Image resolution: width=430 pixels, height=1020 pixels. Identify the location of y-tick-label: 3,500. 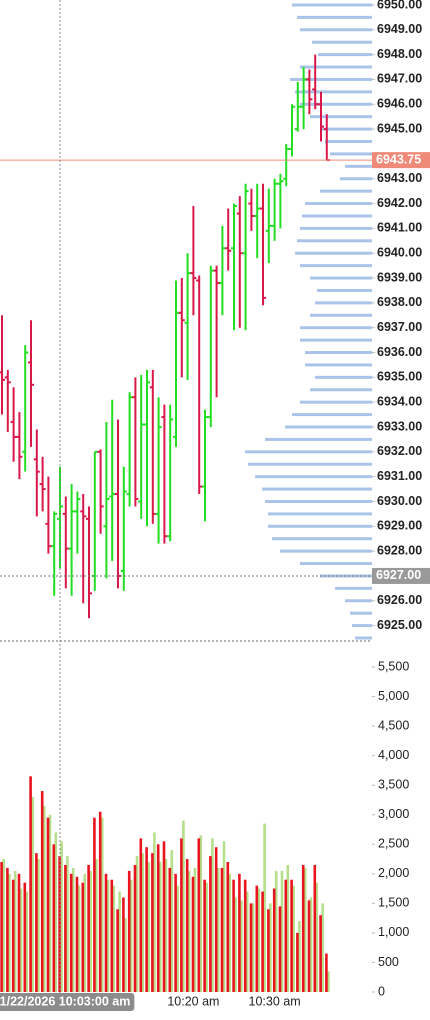
(393, 784).